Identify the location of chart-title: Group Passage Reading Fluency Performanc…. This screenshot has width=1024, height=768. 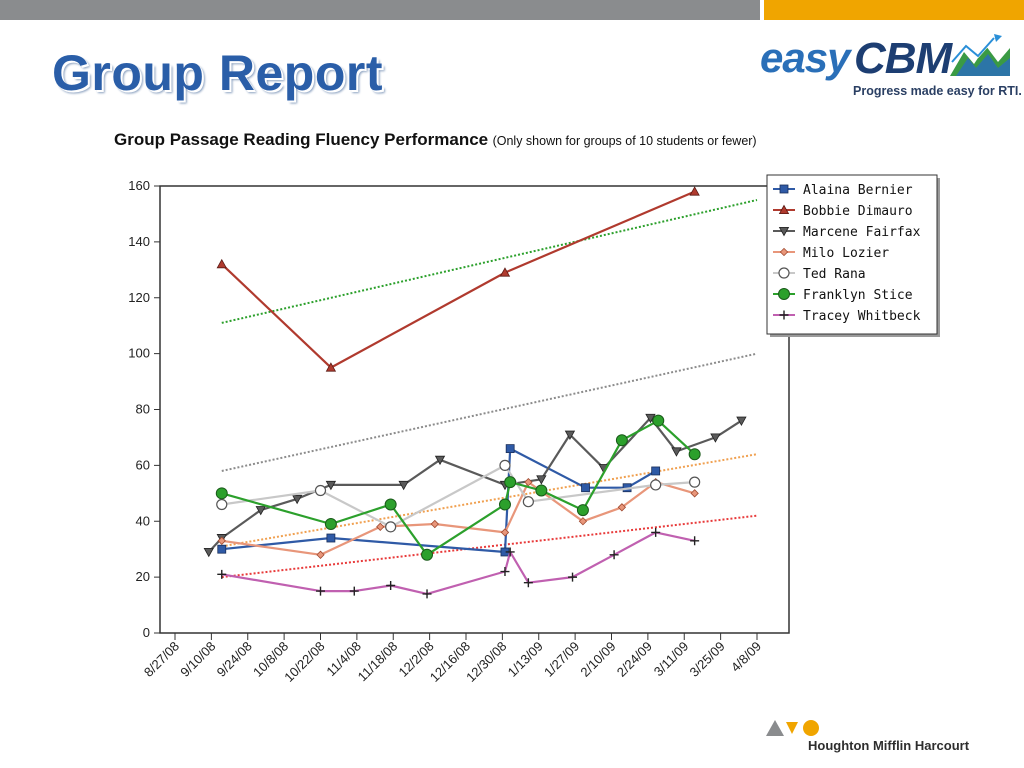
(301, 139).